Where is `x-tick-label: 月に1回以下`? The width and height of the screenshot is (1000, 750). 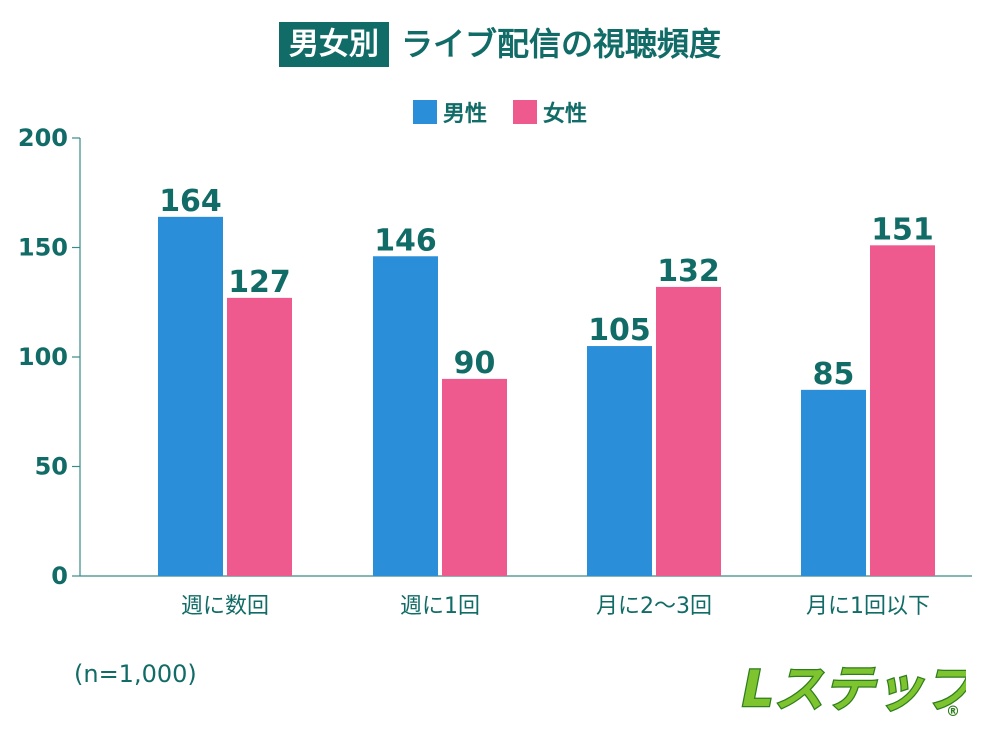 x-tick-label: 月に1回以下 is located at coordinates (868, 606).